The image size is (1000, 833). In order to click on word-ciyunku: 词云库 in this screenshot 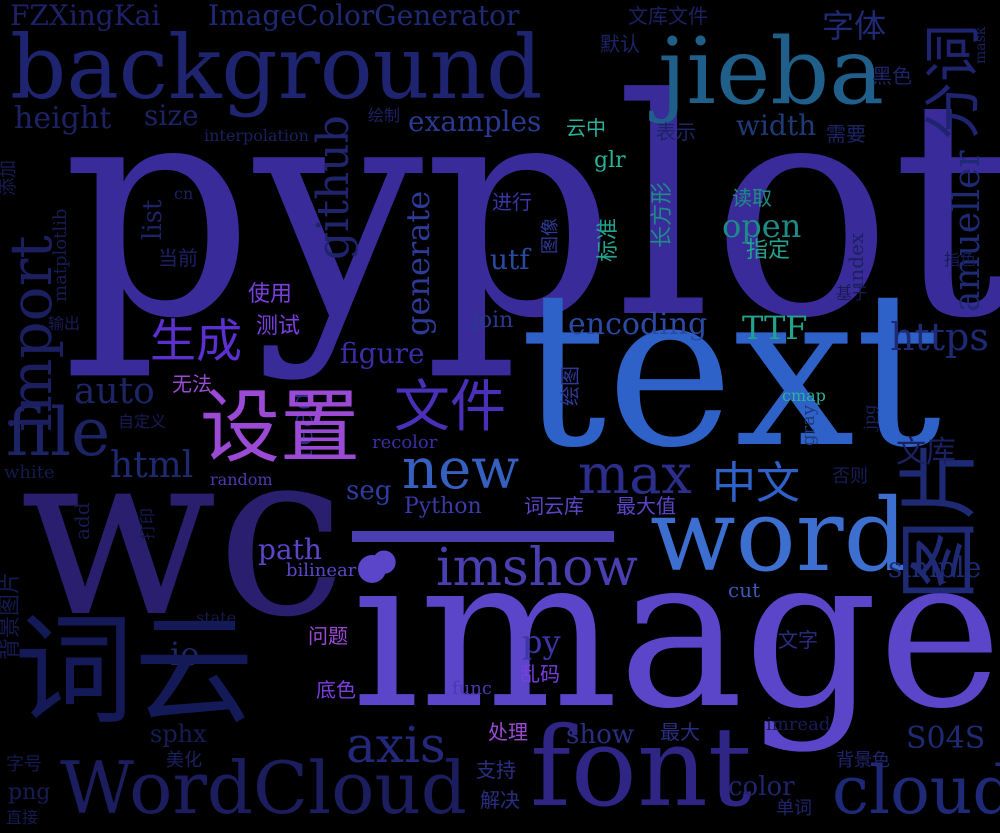, I will do `click(554, 506)`.